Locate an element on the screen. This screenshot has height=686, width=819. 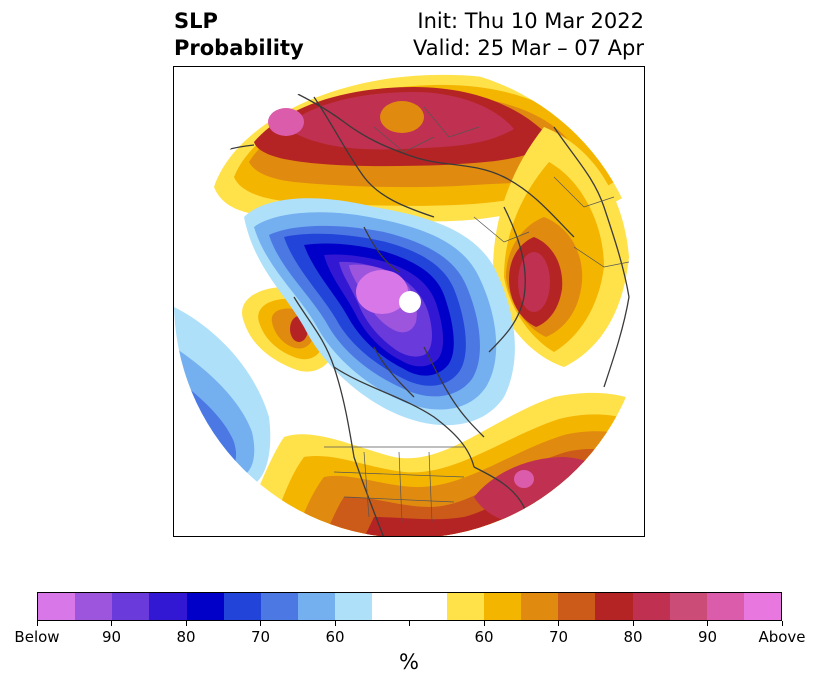
colorbar-unit: % is located at coordinates (409, 662).